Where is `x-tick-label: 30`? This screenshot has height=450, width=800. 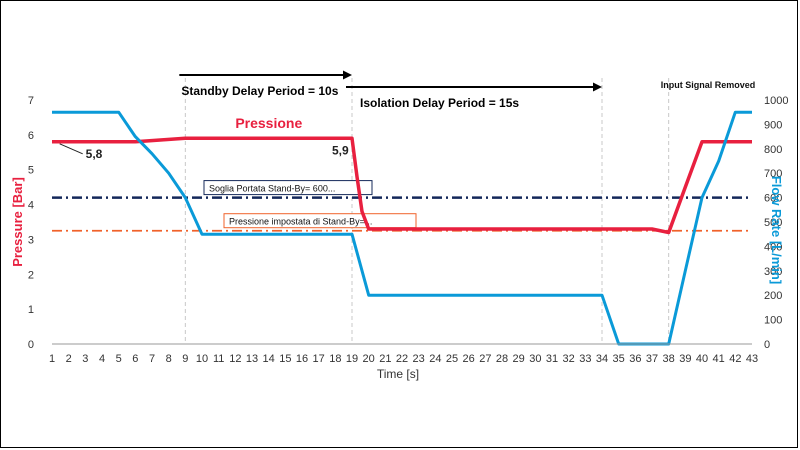
x-tick-label: 30 is located at coordinates (535, 359).